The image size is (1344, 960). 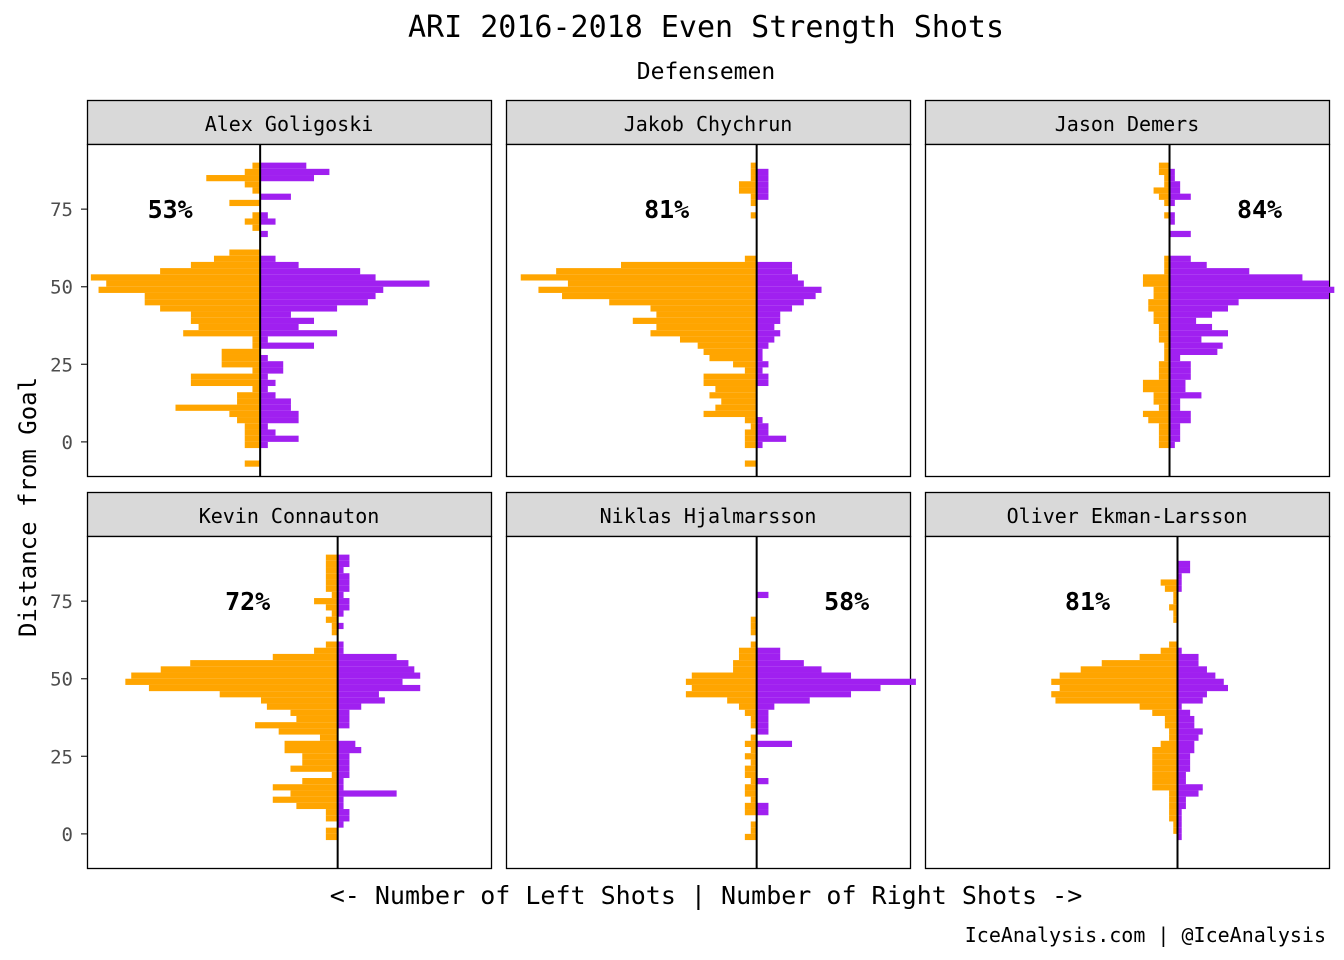 What do you see at coordinates (1127, 122) in the screenshot?
I see `panel-strip` at bounding box center [1127, 122].